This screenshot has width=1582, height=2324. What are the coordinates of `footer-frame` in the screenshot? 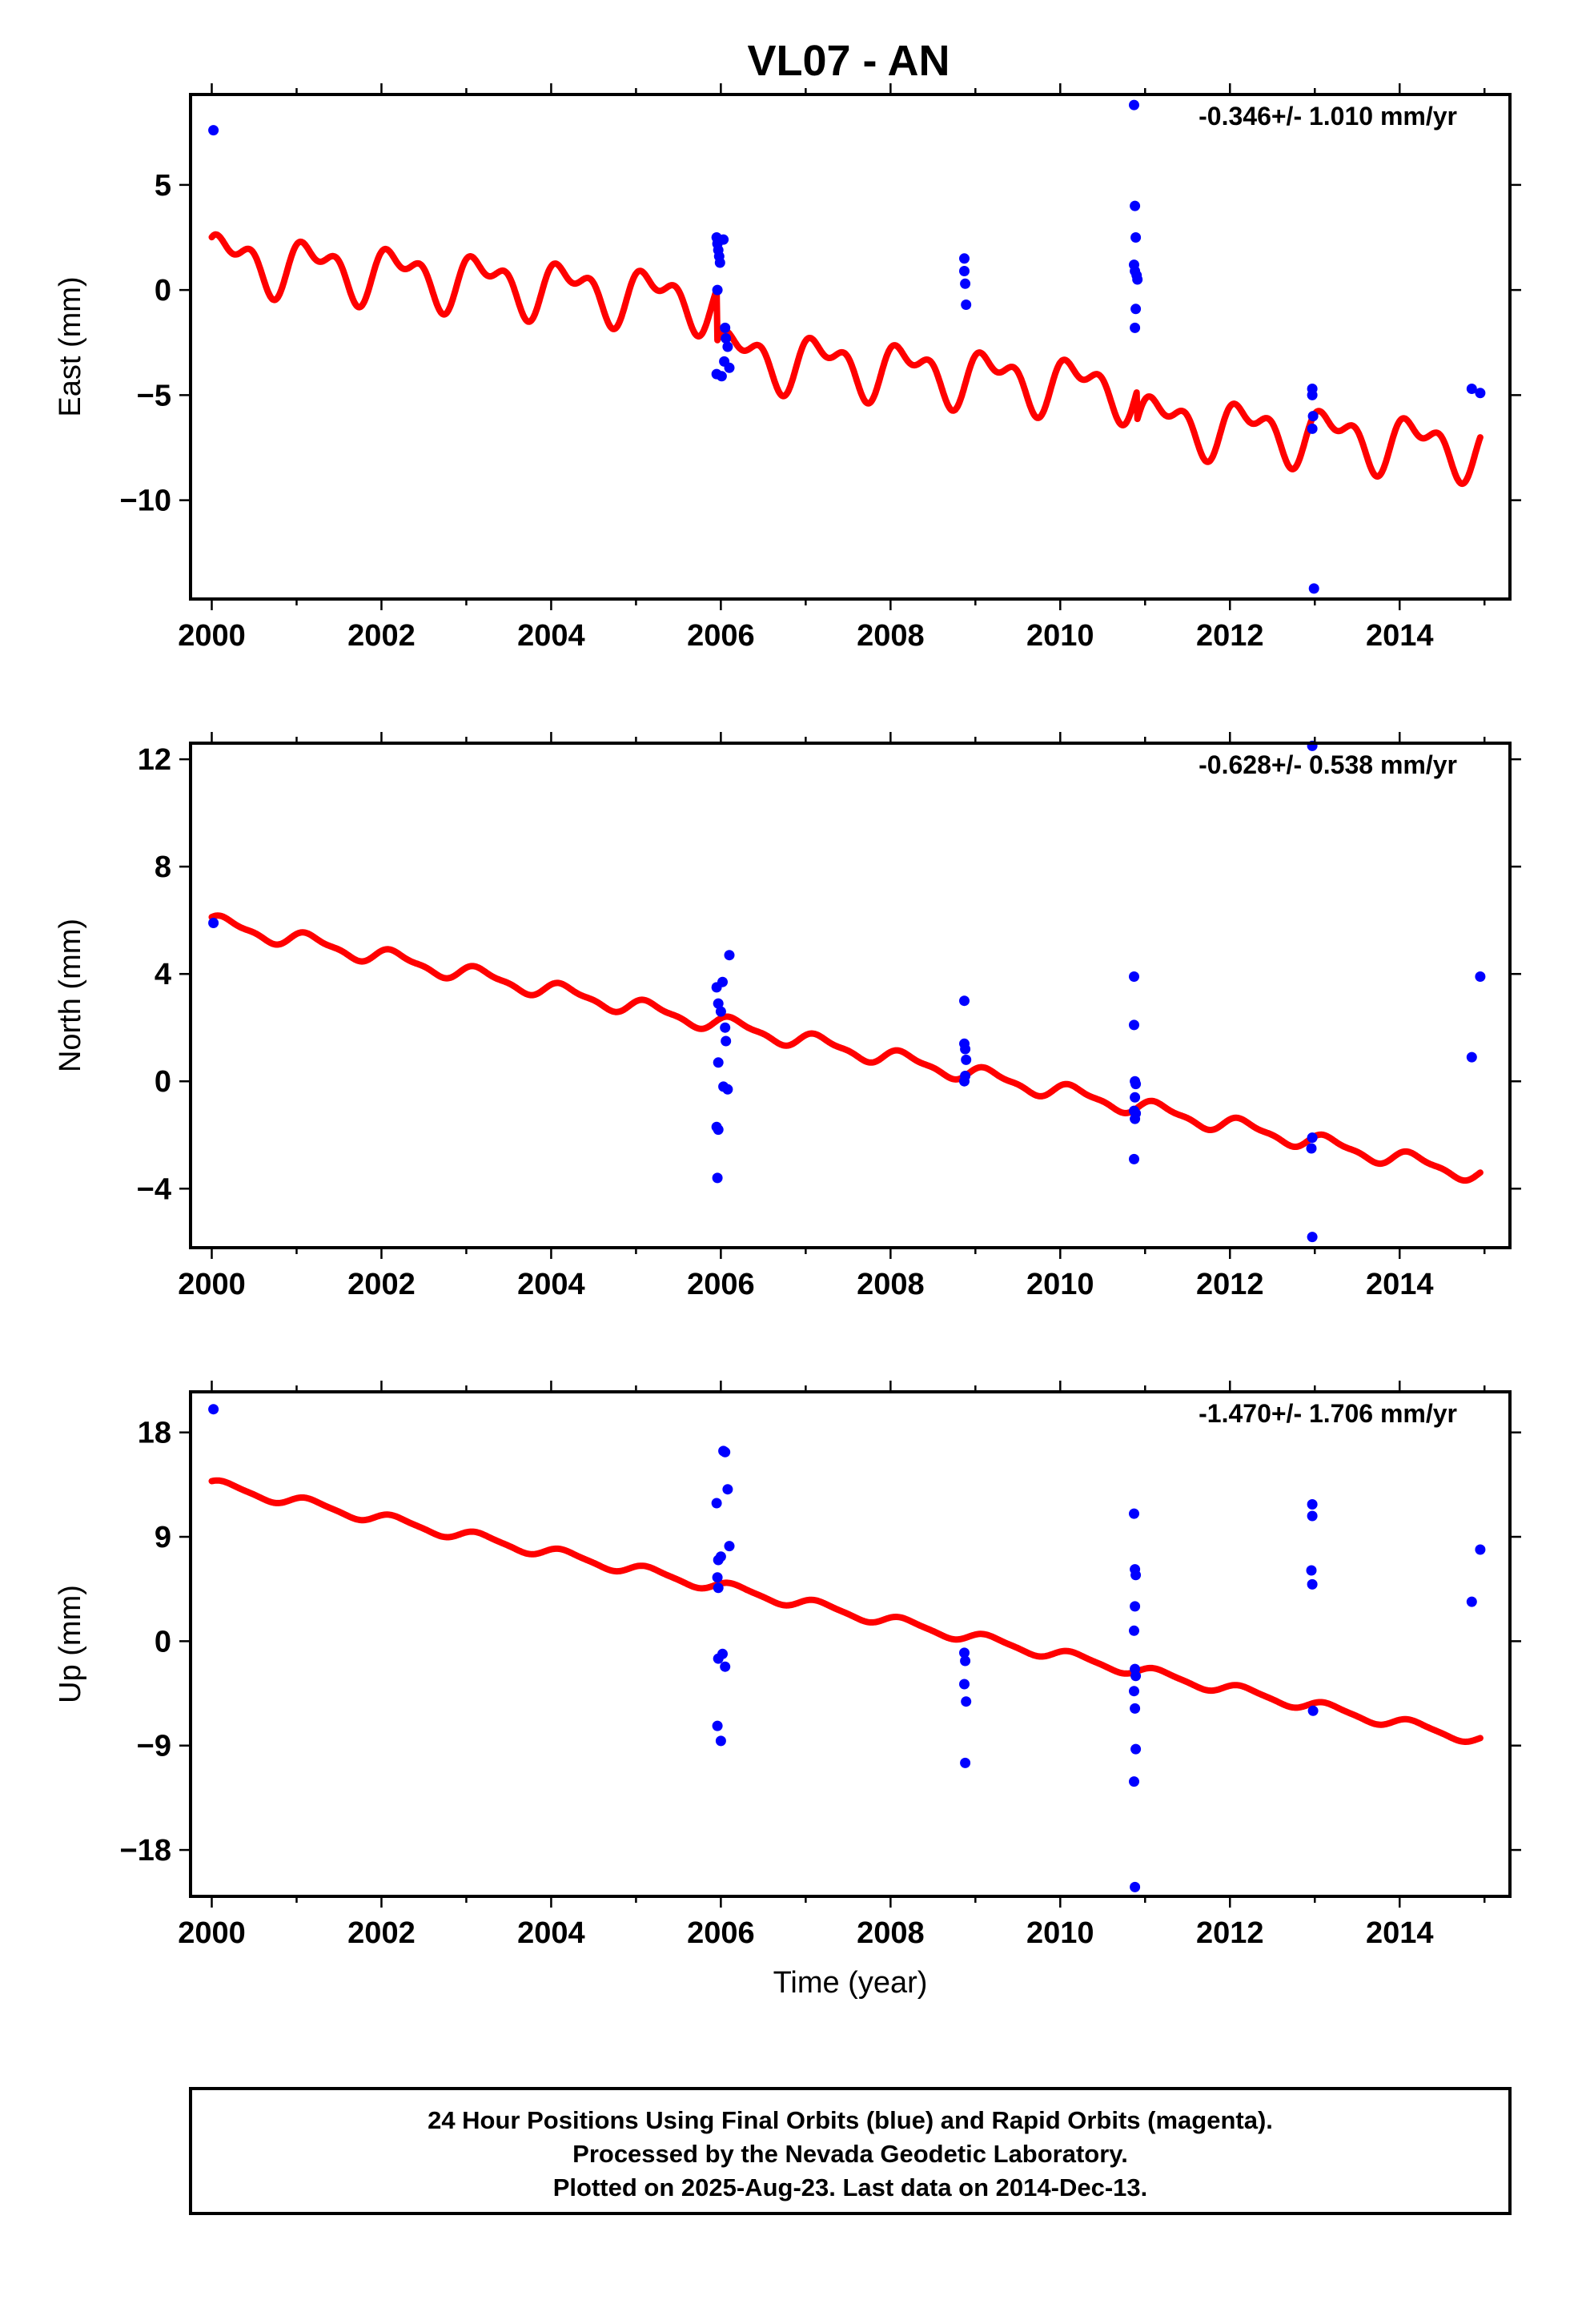 It's located at (850, 2151).